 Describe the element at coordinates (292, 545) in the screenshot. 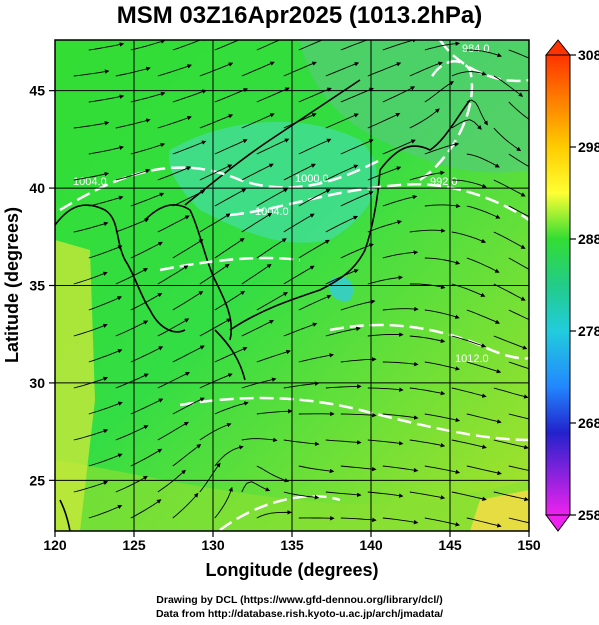

I see `x-tick-label: 135` at that location.